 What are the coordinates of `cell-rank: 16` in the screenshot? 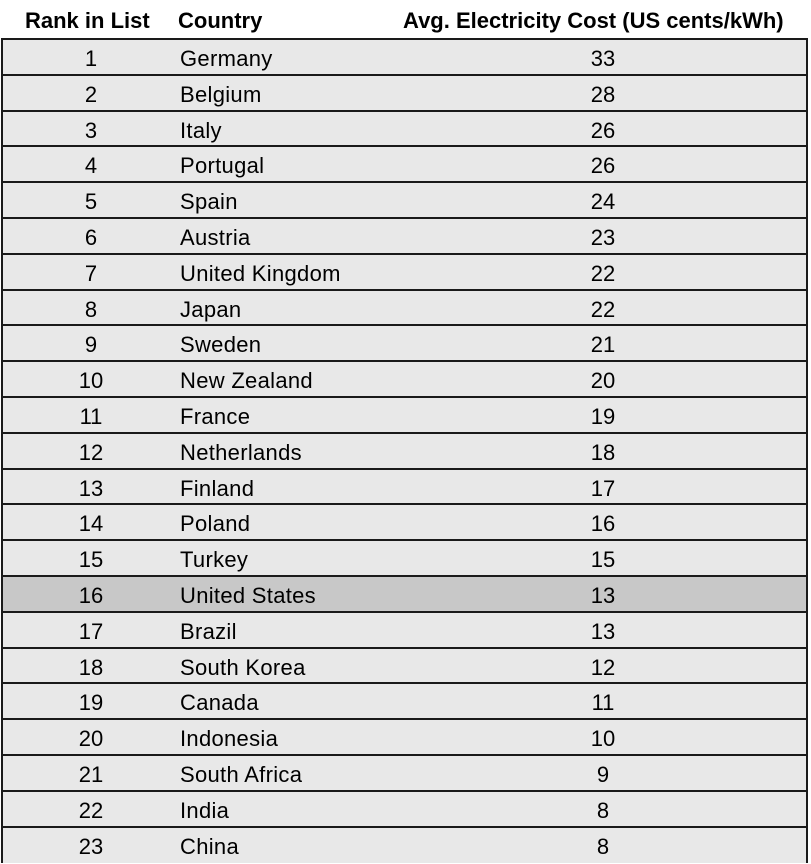 It's located at (91, 595).